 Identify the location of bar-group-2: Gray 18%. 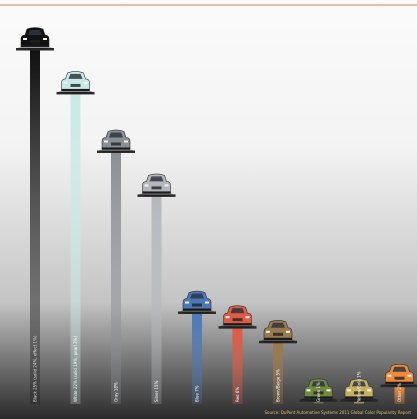
(116, 266).